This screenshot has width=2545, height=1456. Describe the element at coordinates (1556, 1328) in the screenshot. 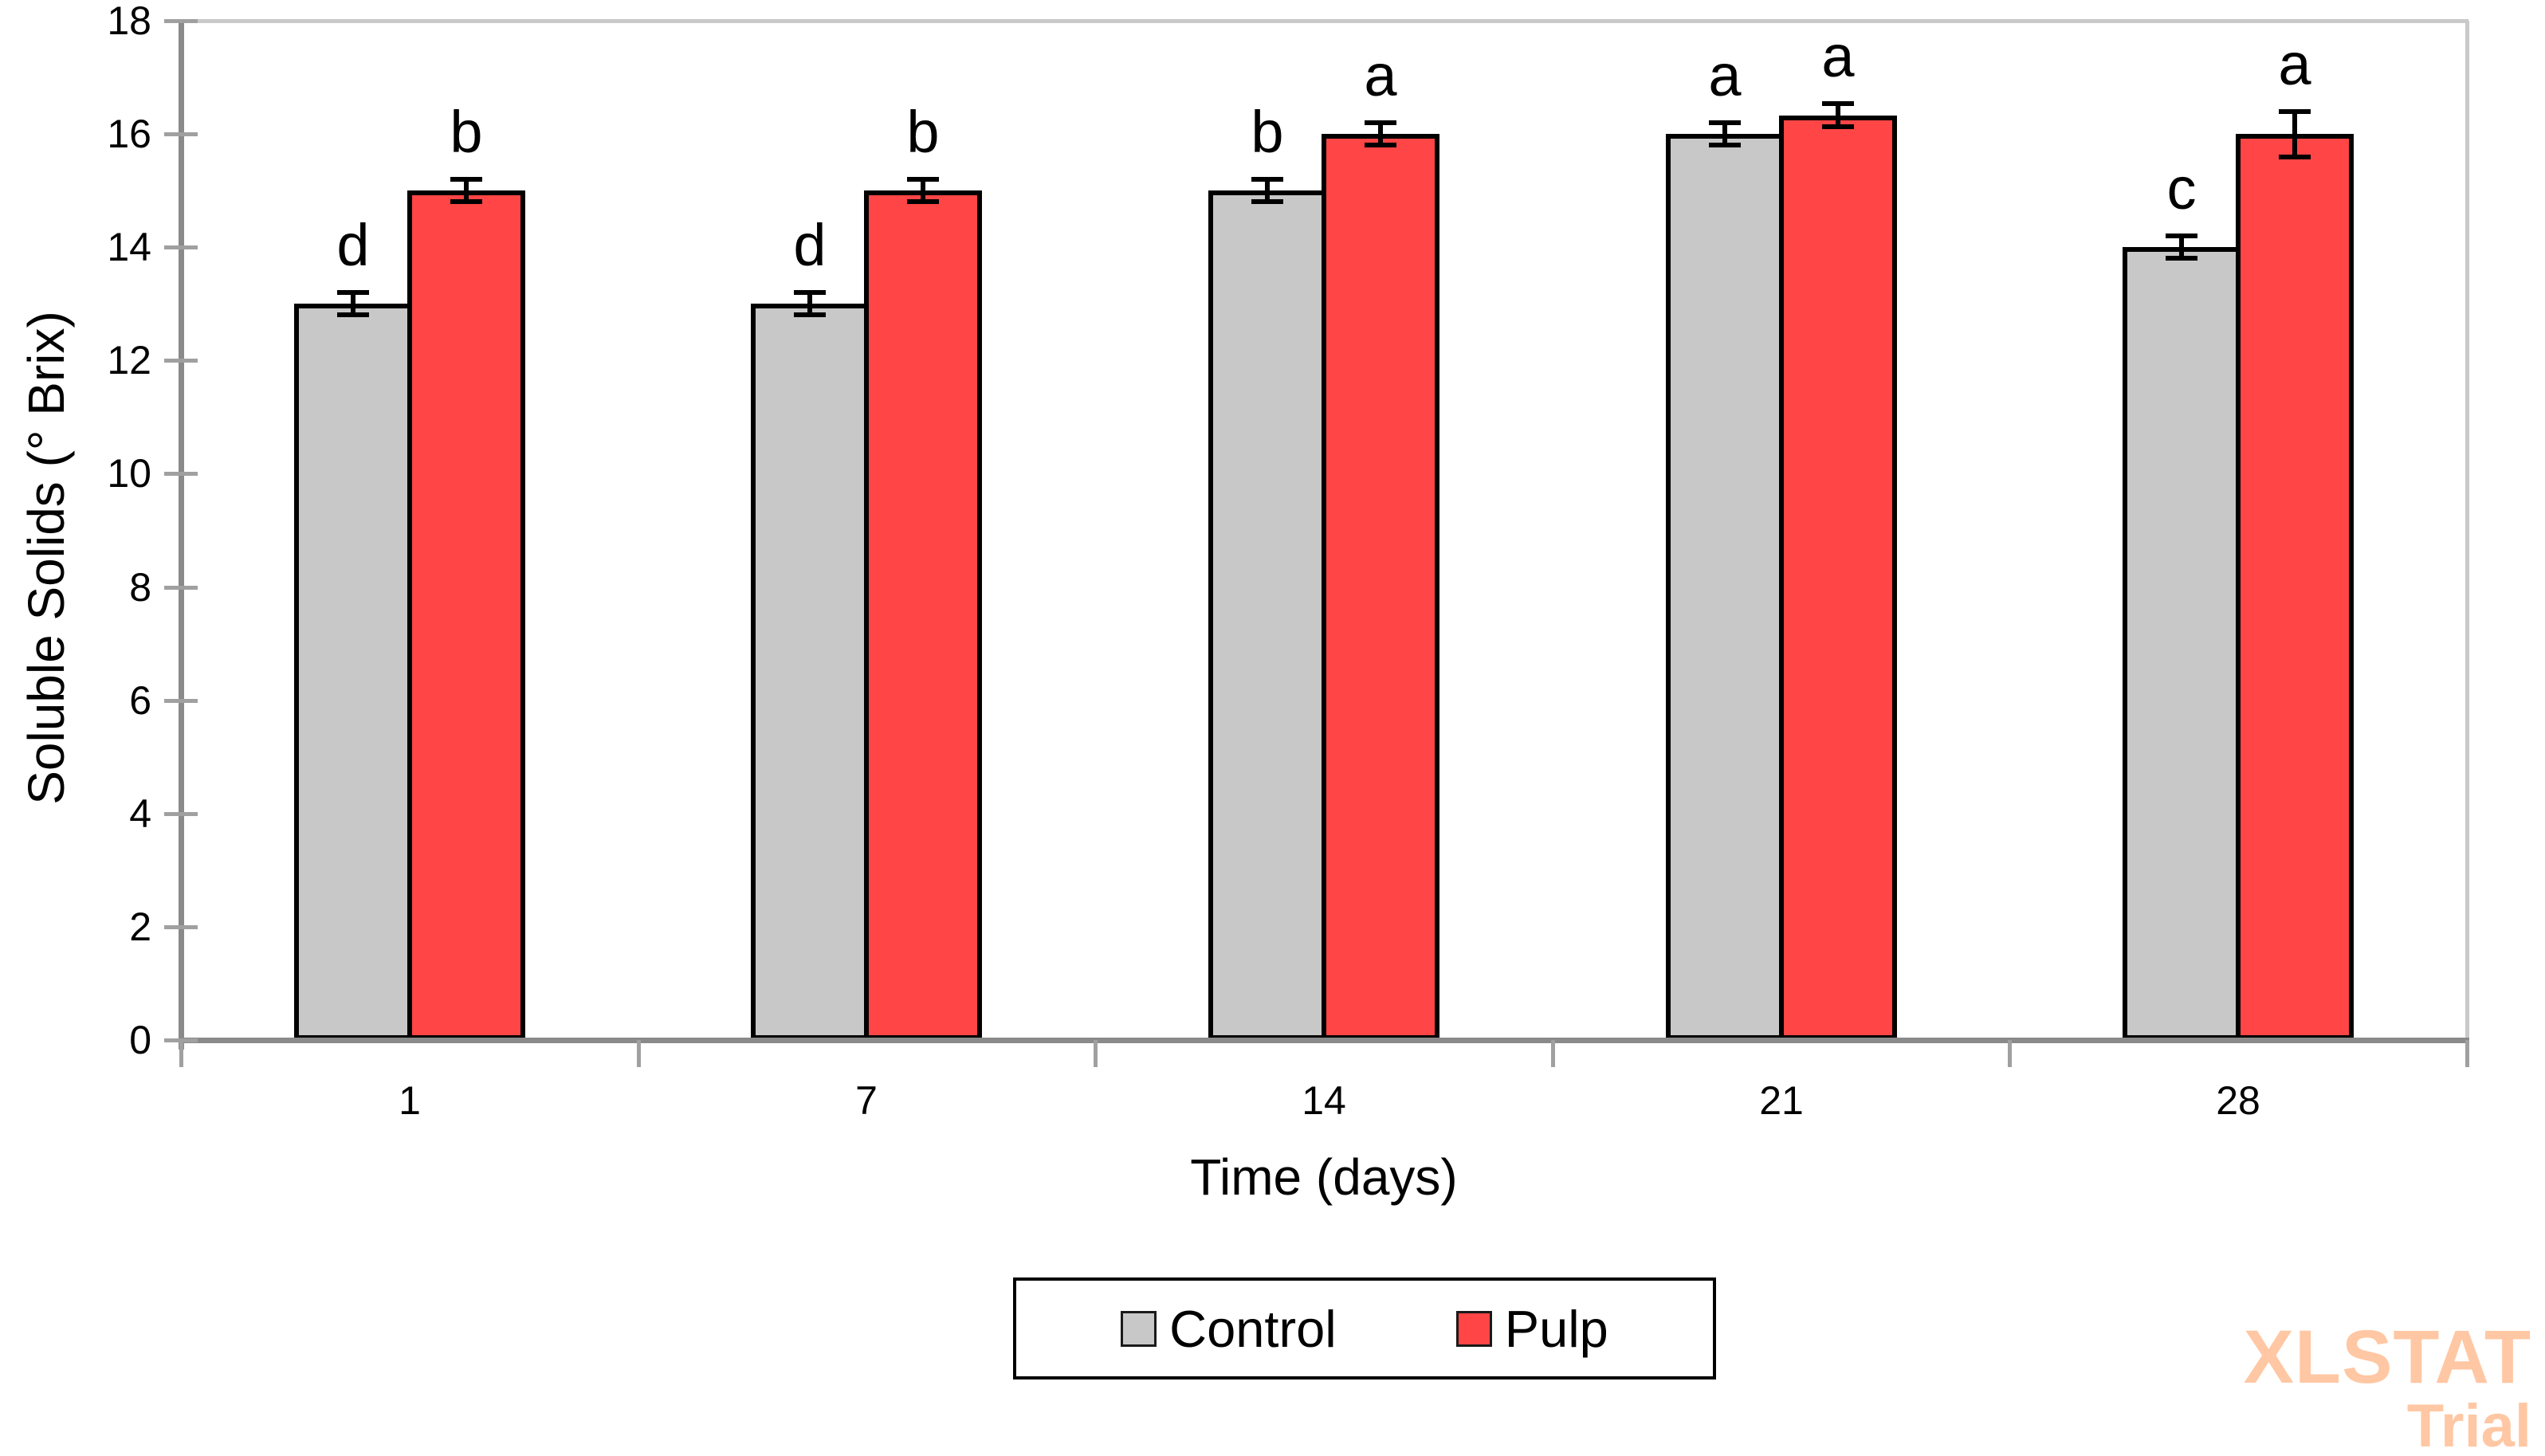

I see `legend-label-pulp: Pulp` at that location.